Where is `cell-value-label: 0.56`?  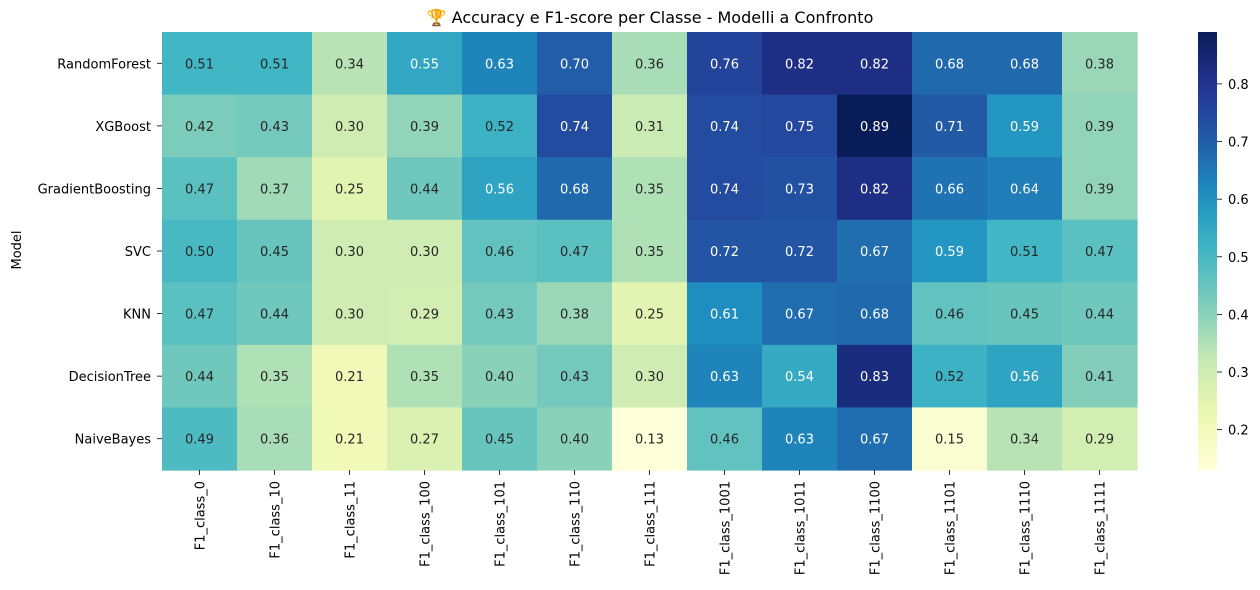
cell-value-label: 0.56 is located at coordinates (1024, 377).